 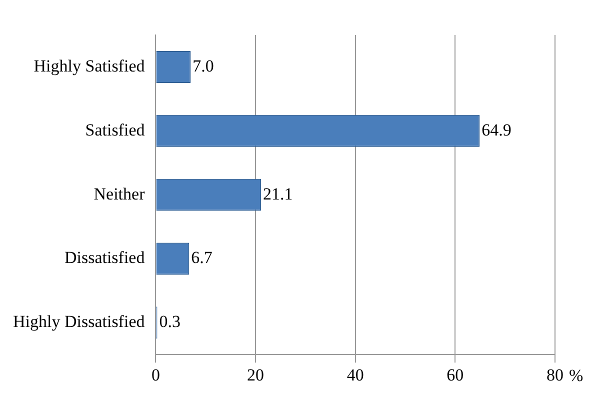 I want to click on data-label: 64.9, so click(x=497, y=130).